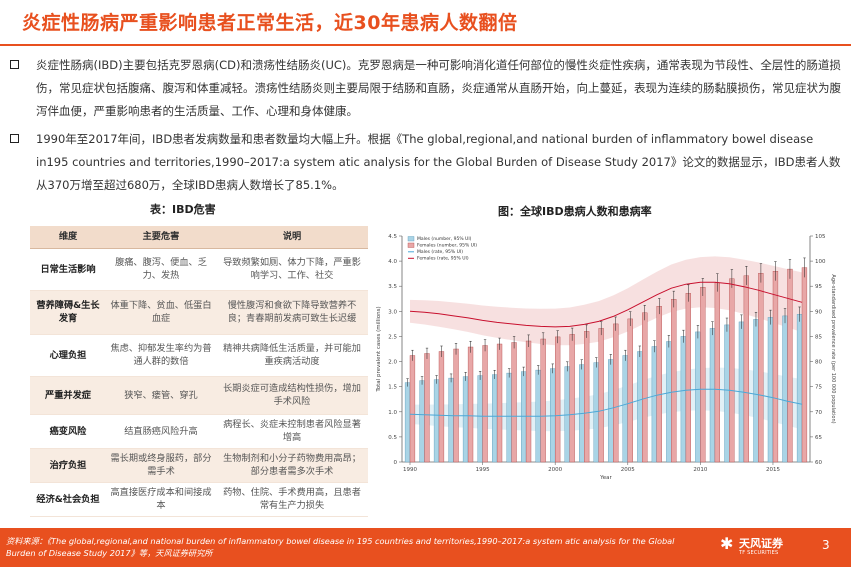  I want to click on cell-description: 生物制剂和小分子药物费用高昂；部分患者需多次手术, so click(292, 465).